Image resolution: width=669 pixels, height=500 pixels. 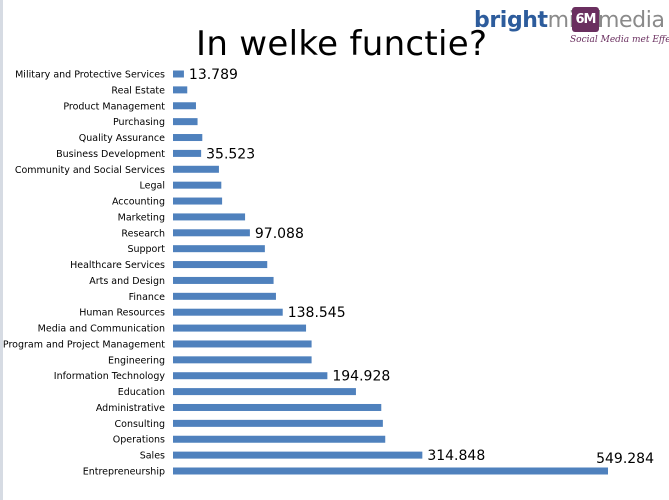 I want to click on category-label: Finance, so click(x=147, y=297).